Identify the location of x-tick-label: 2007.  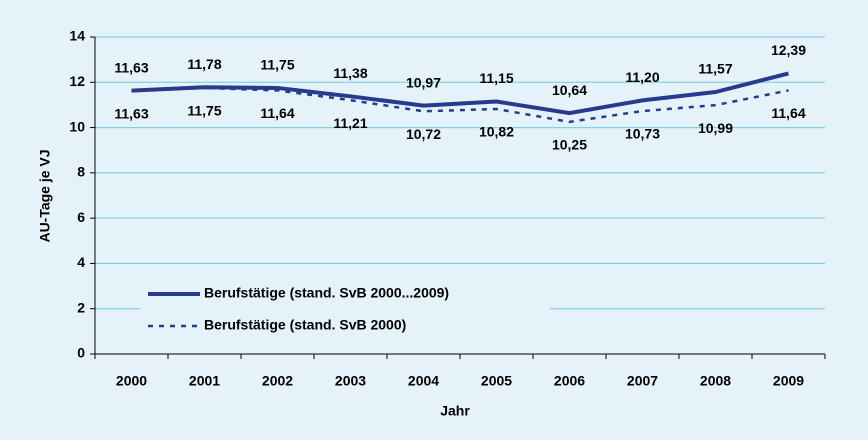
(642, 381).